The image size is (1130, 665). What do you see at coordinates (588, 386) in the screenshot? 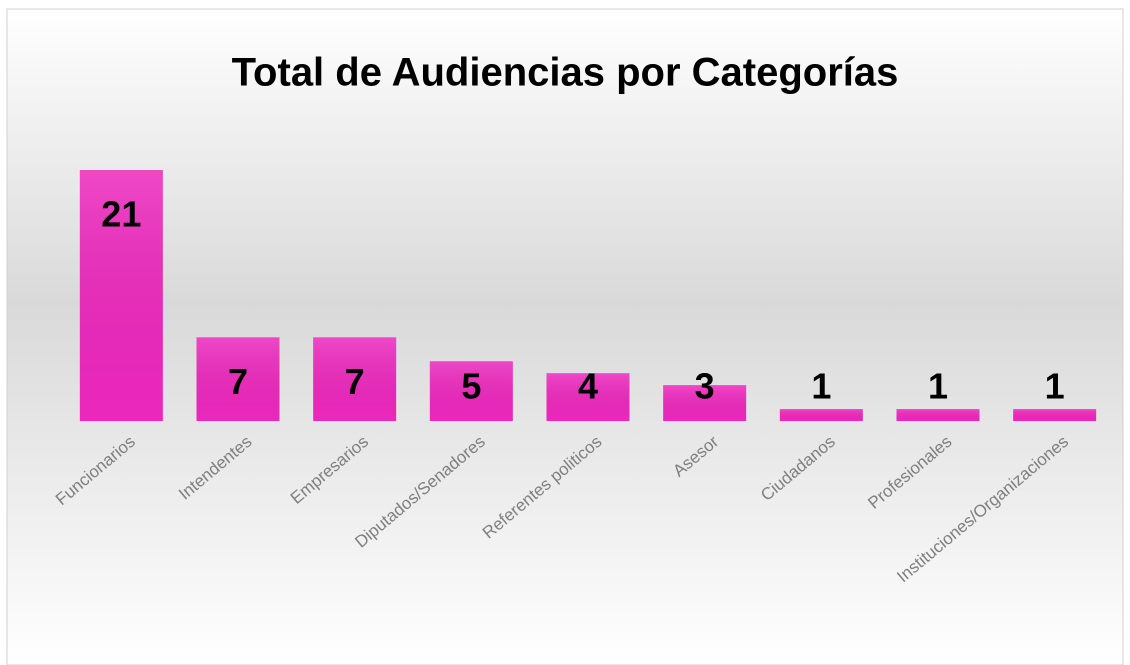
I see `data-label: 4` at bounding box center [588, 386].